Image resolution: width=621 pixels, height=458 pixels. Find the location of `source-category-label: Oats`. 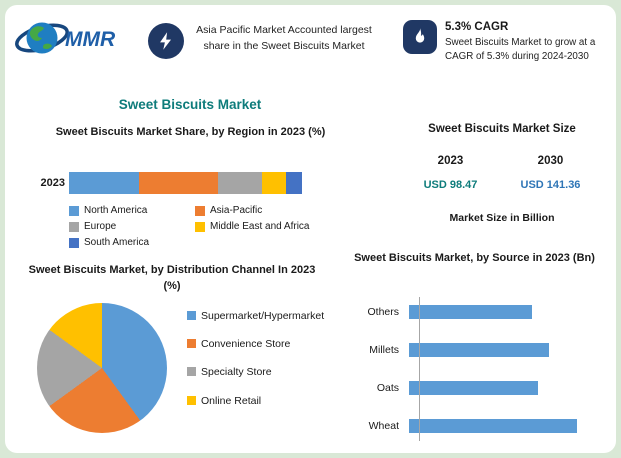

source-category-label: Oats is located at coordinates (387, 388).